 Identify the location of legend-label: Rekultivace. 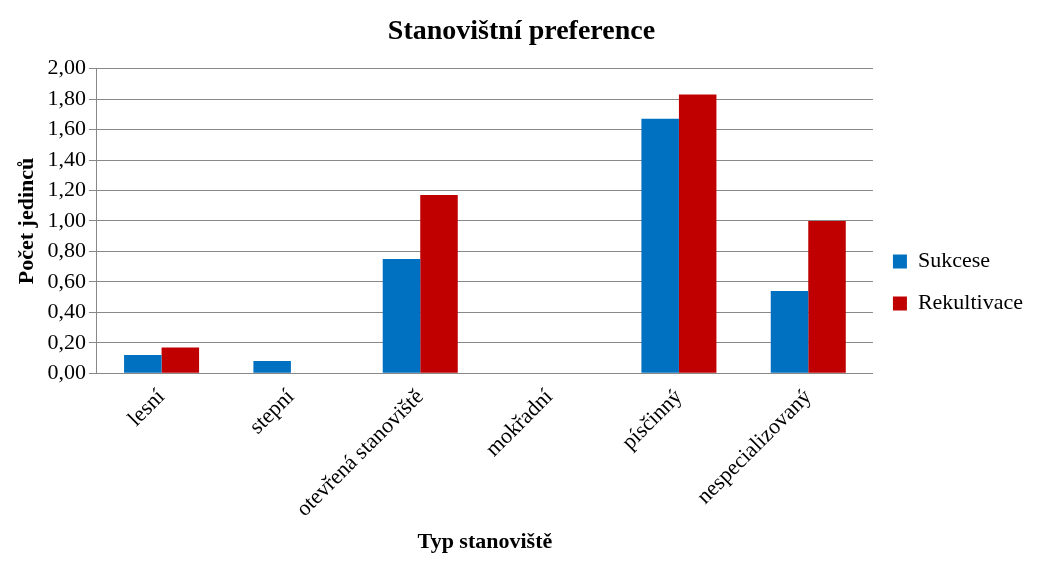
(970, 302).